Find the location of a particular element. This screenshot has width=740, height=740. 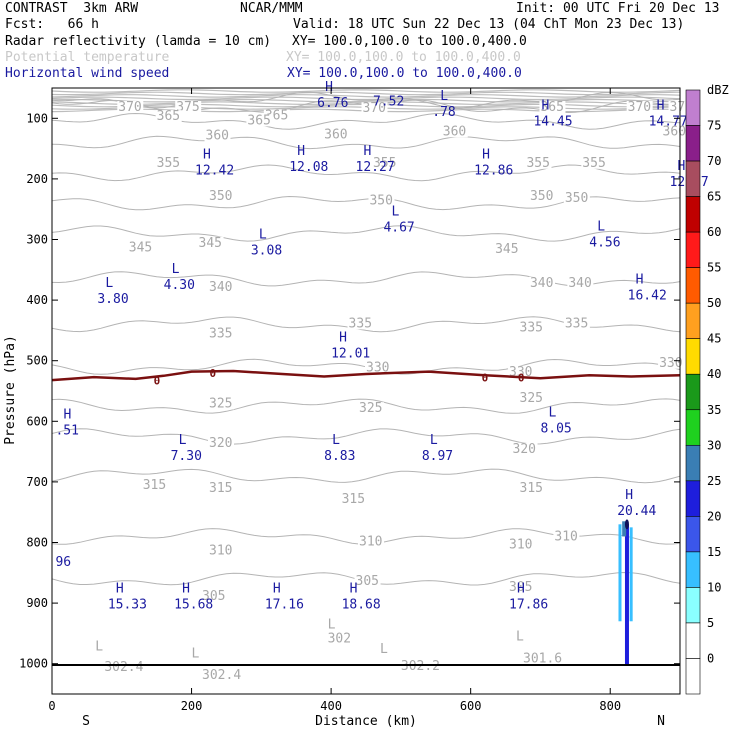

wind-extremum-value: .51 is located at coordinates (66, 430).